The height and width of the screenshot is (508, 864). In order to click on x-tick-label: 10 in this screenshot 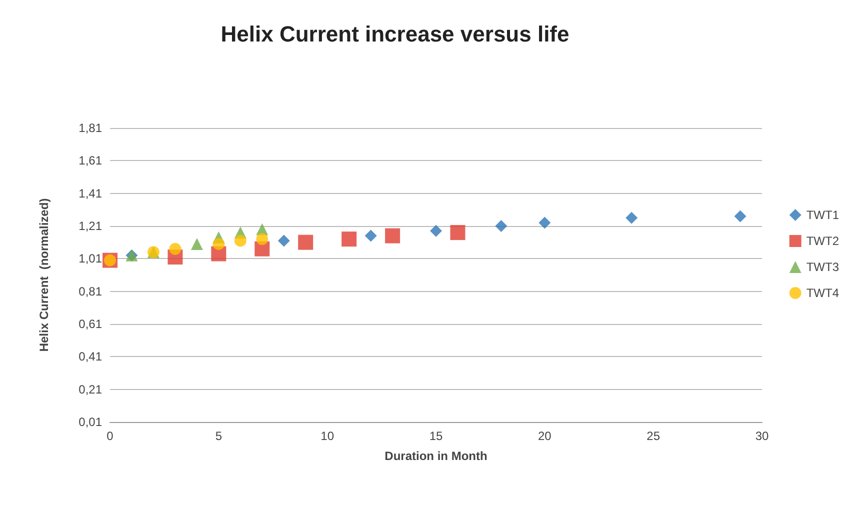, I will do `click(327, 436)`.